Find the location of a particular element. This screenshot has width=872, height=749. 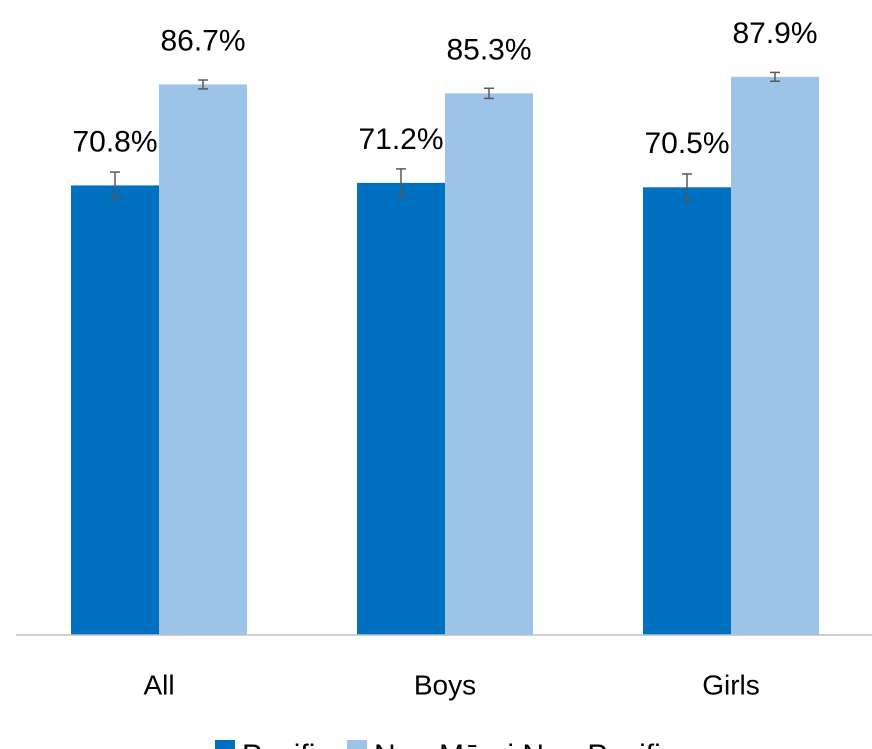

data-label: 71.2% is located at coordinates (400, 139).